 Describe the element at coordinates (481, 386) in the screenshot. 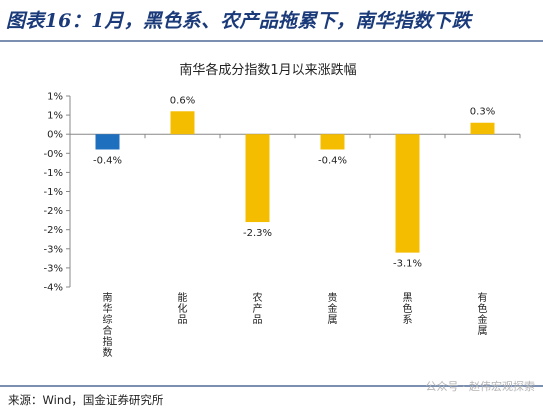

I see `watermark: 公众号 · 赵伟宏观探索` at that location.